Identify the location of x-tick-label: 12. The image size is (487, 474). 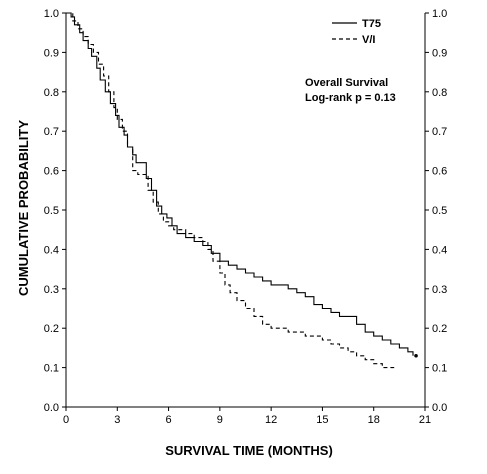
(271, 420).